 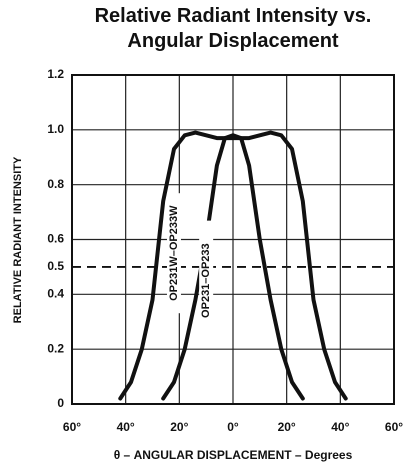 What do you see at coordinates (55, 294) in the screenshot?
I see `y-tick-label: 0.4` at bounding box center [55, 294].